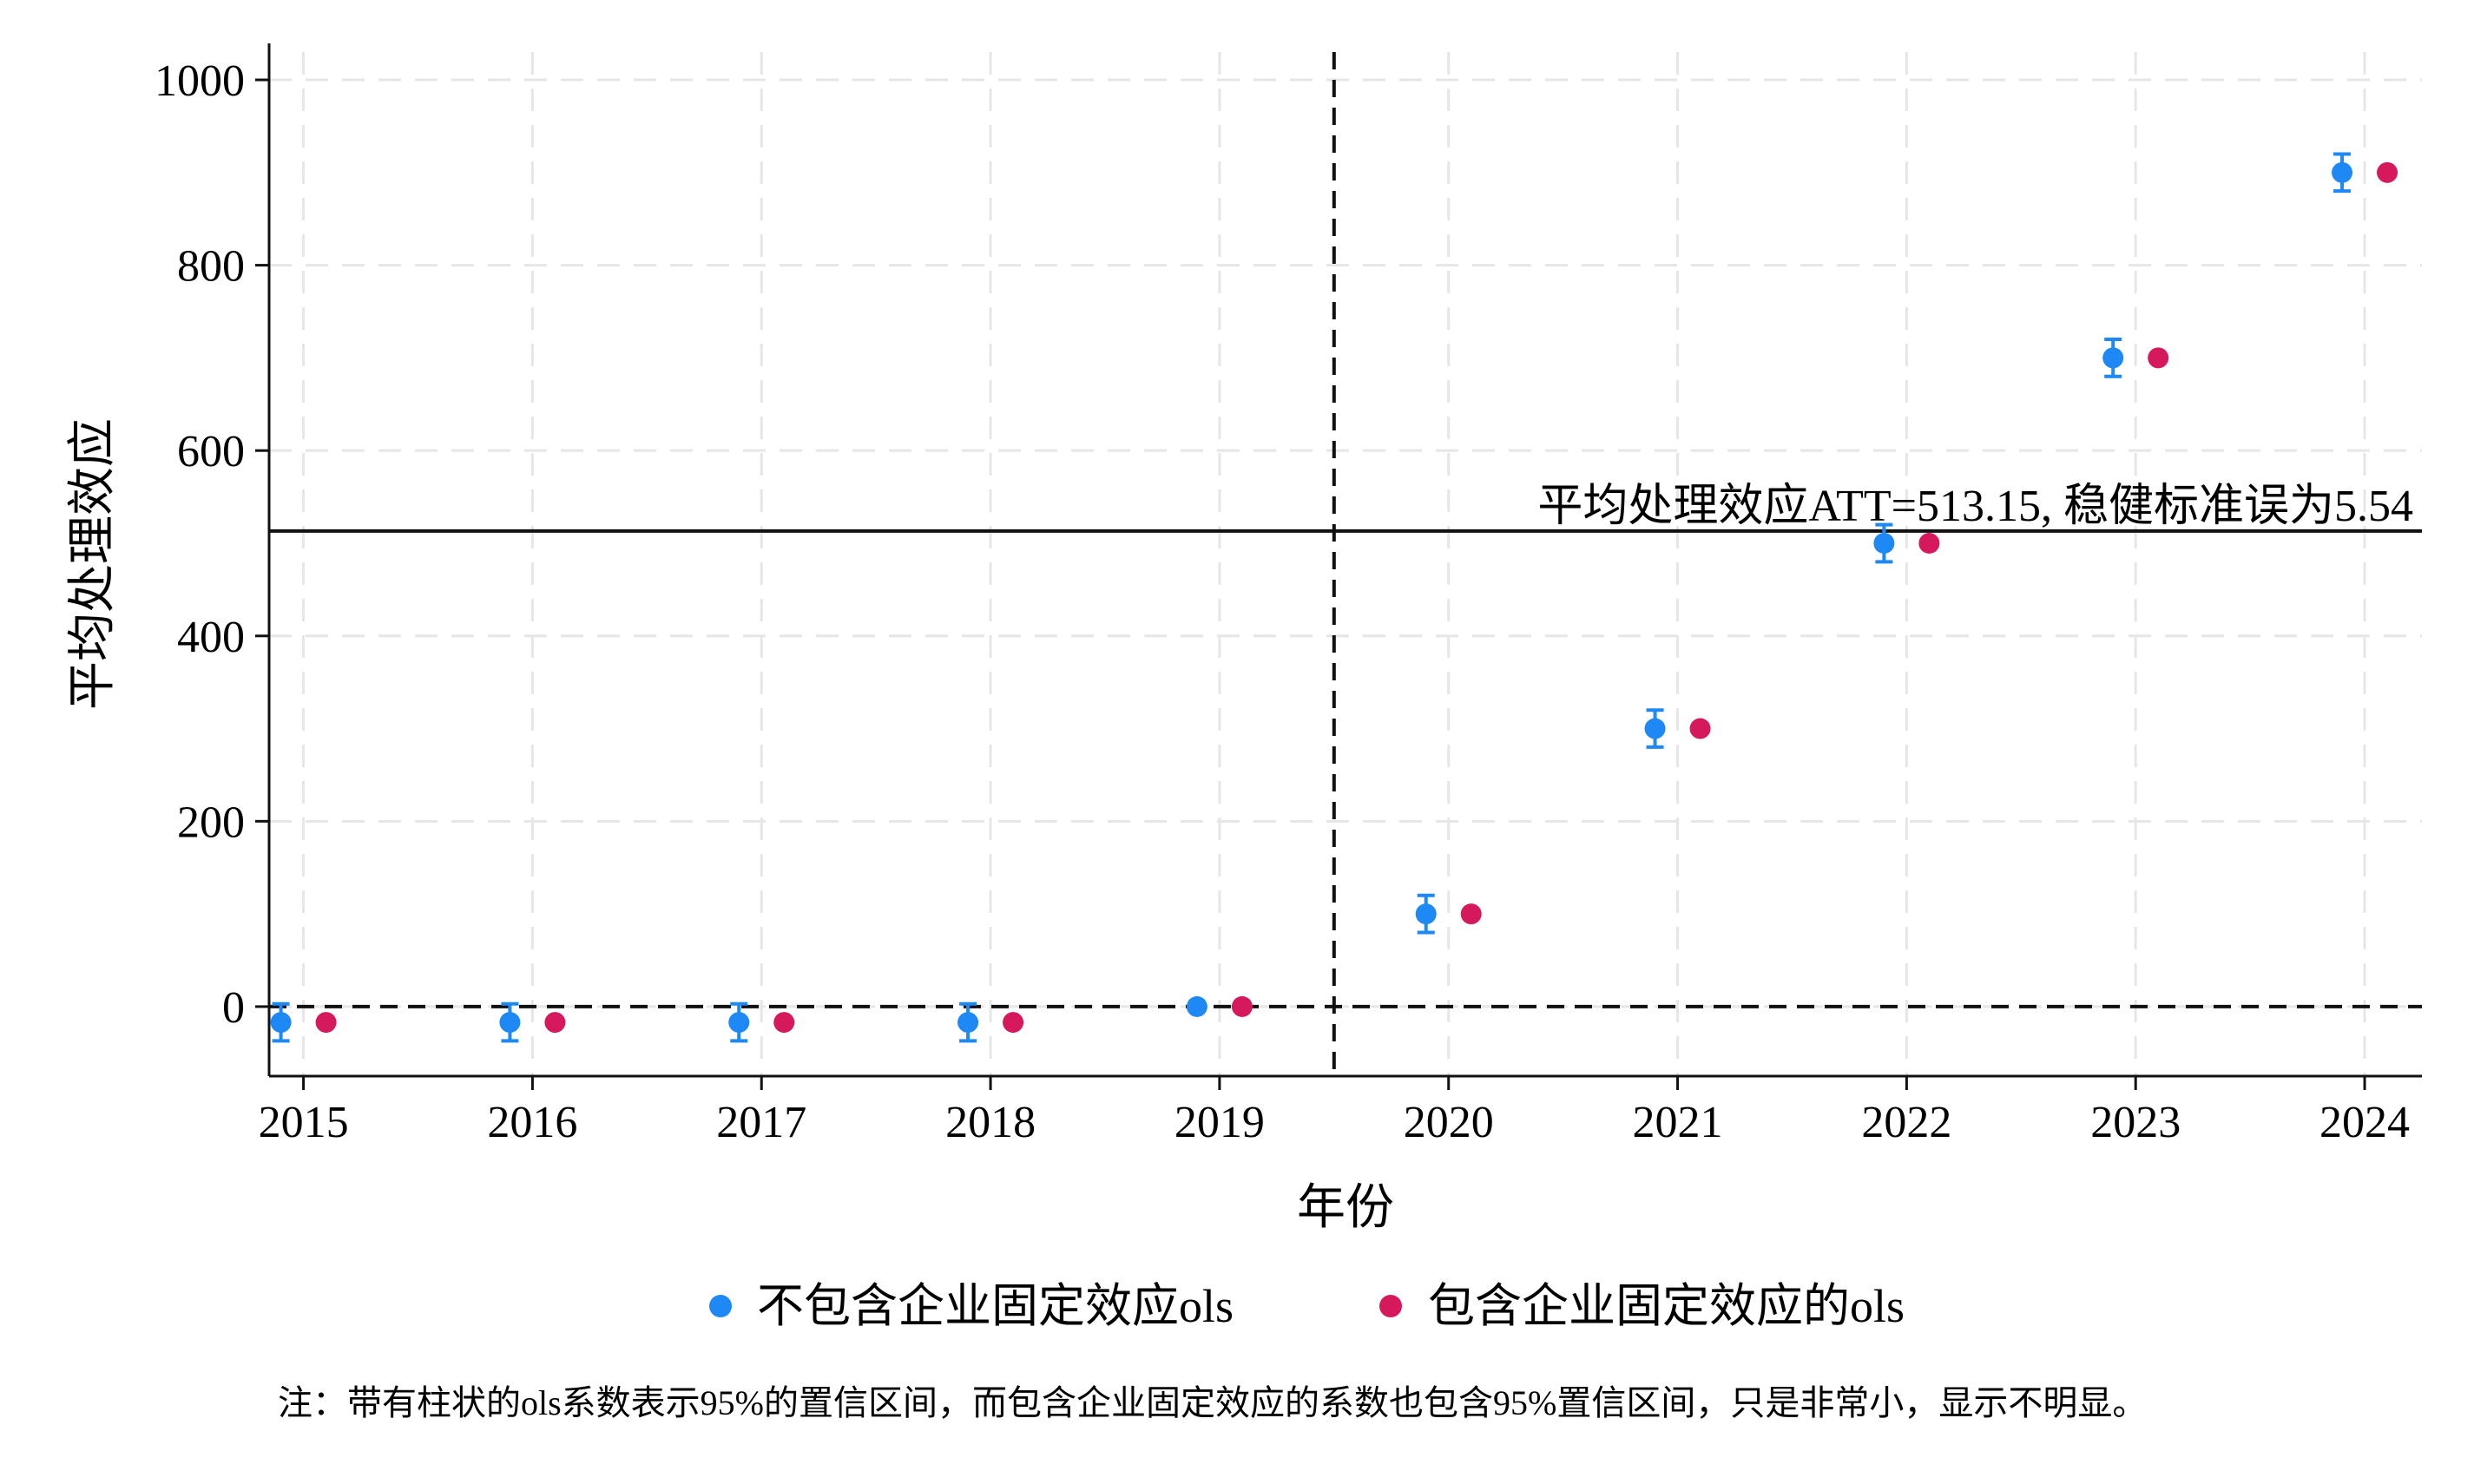  Describe the element at coordinates (761, 1123) in the screenshot. I see `x-tick-label-2017: 2017` at that location.